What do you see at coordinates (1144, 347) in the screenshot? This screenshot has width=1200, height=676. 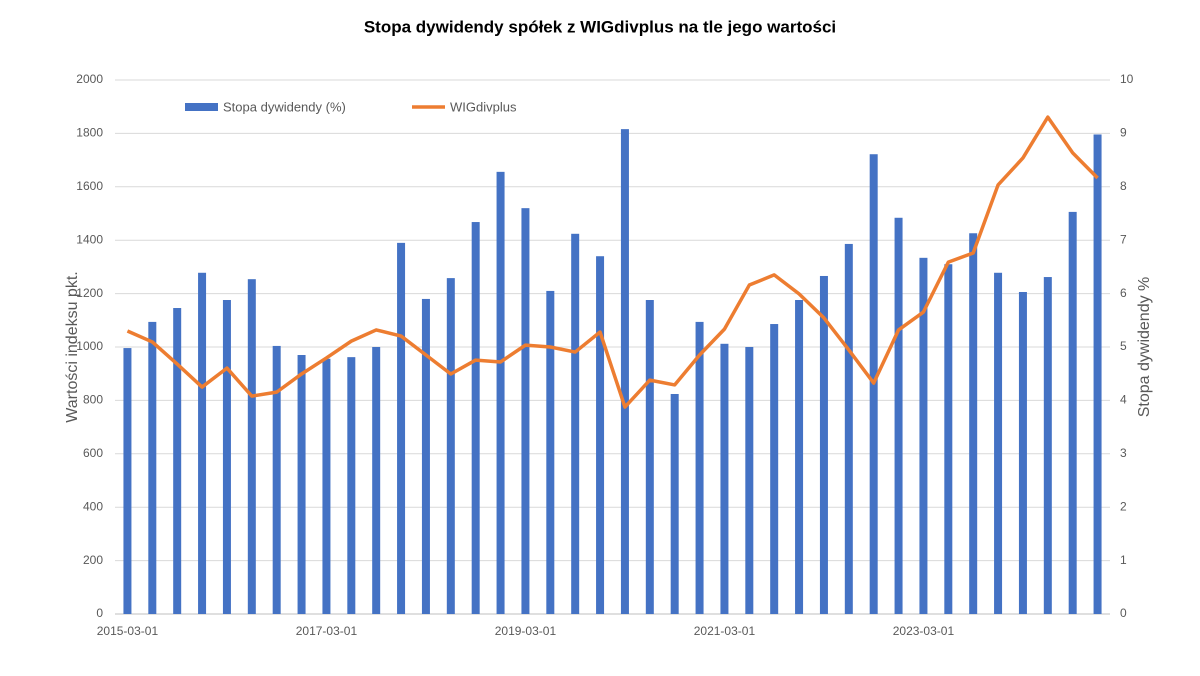 I see `y2-axis-title: Stopa dywidendy %` at bounding box center [1144, 347].